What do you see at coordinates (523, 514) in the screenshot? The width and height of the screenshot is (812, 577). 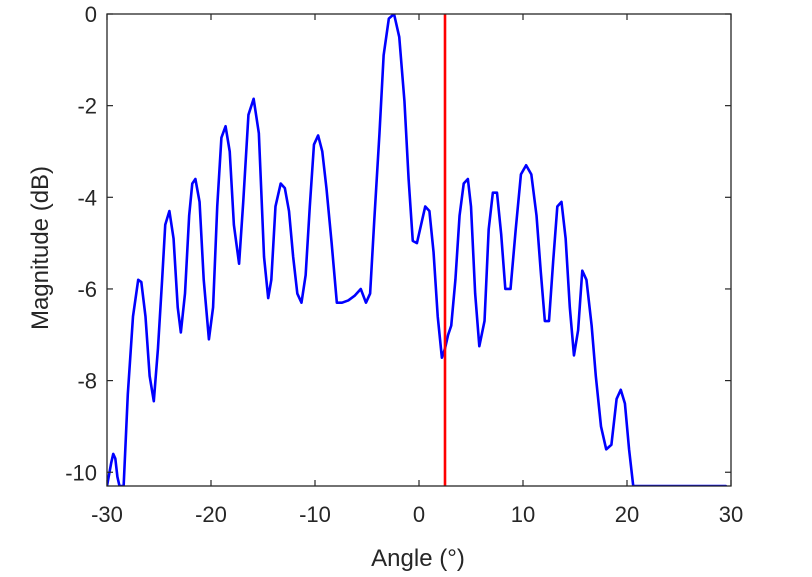 I see `x-tick-label: 10` at bounding box center [523, 514].